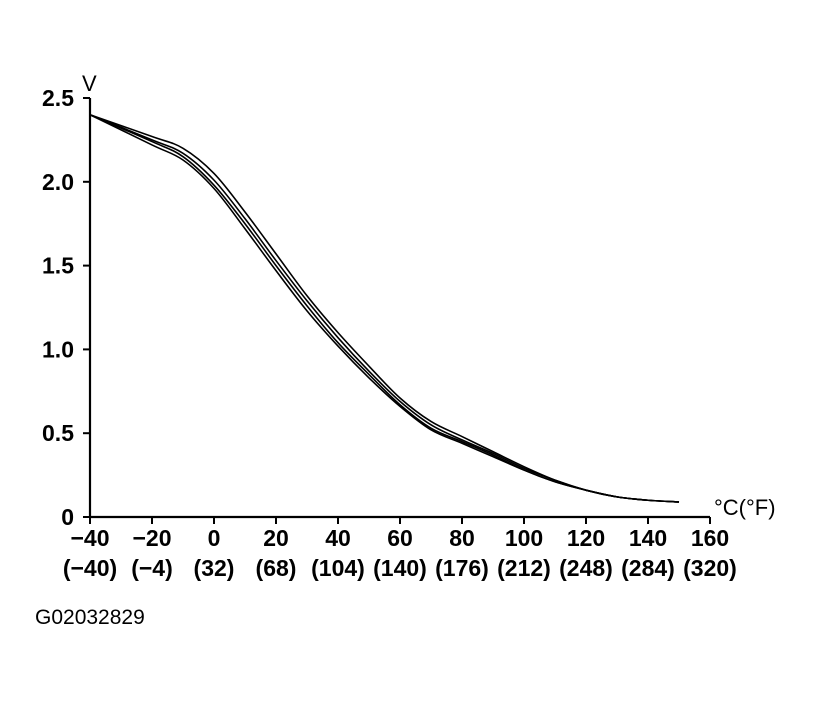 This screenshot has height=701, width=831. I want to click on y-tick-labels: 2.5 2.0 1.5 1.0 0.5 0, so click(58, 307).